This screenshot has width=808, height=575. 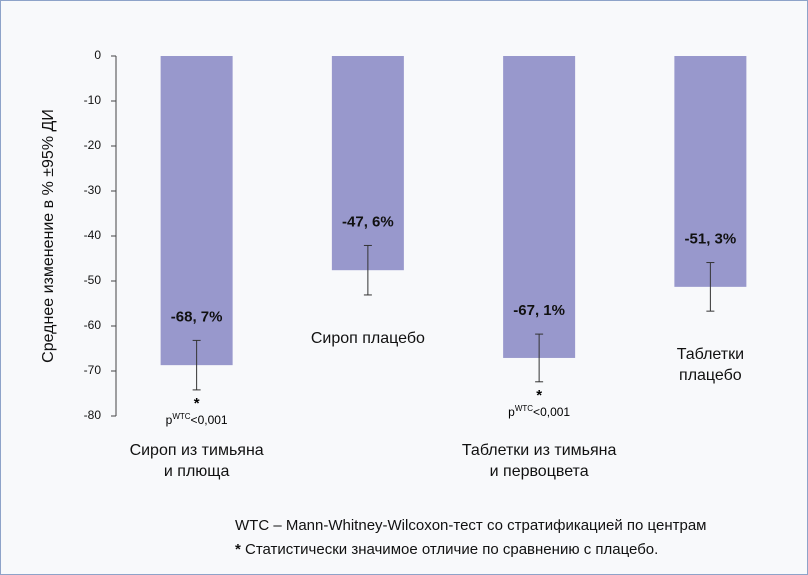 What do you see at coordinates (48, 236) in the screenshot?
I see `y-axis-label: Среднее изменение в % ±95% ДИ` at bounding box center [48, 236].